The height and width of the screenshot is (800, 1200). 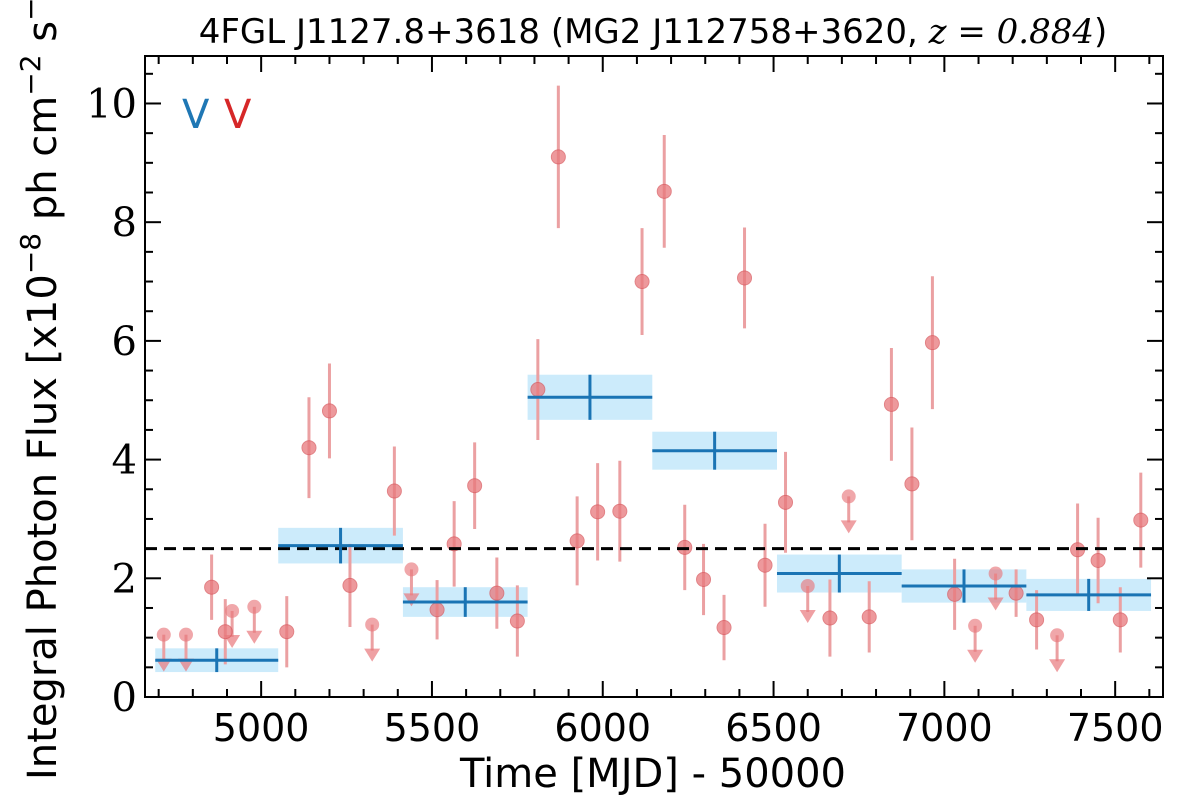 I want to click on marker-legend: V V, so click(x=217, y=115).